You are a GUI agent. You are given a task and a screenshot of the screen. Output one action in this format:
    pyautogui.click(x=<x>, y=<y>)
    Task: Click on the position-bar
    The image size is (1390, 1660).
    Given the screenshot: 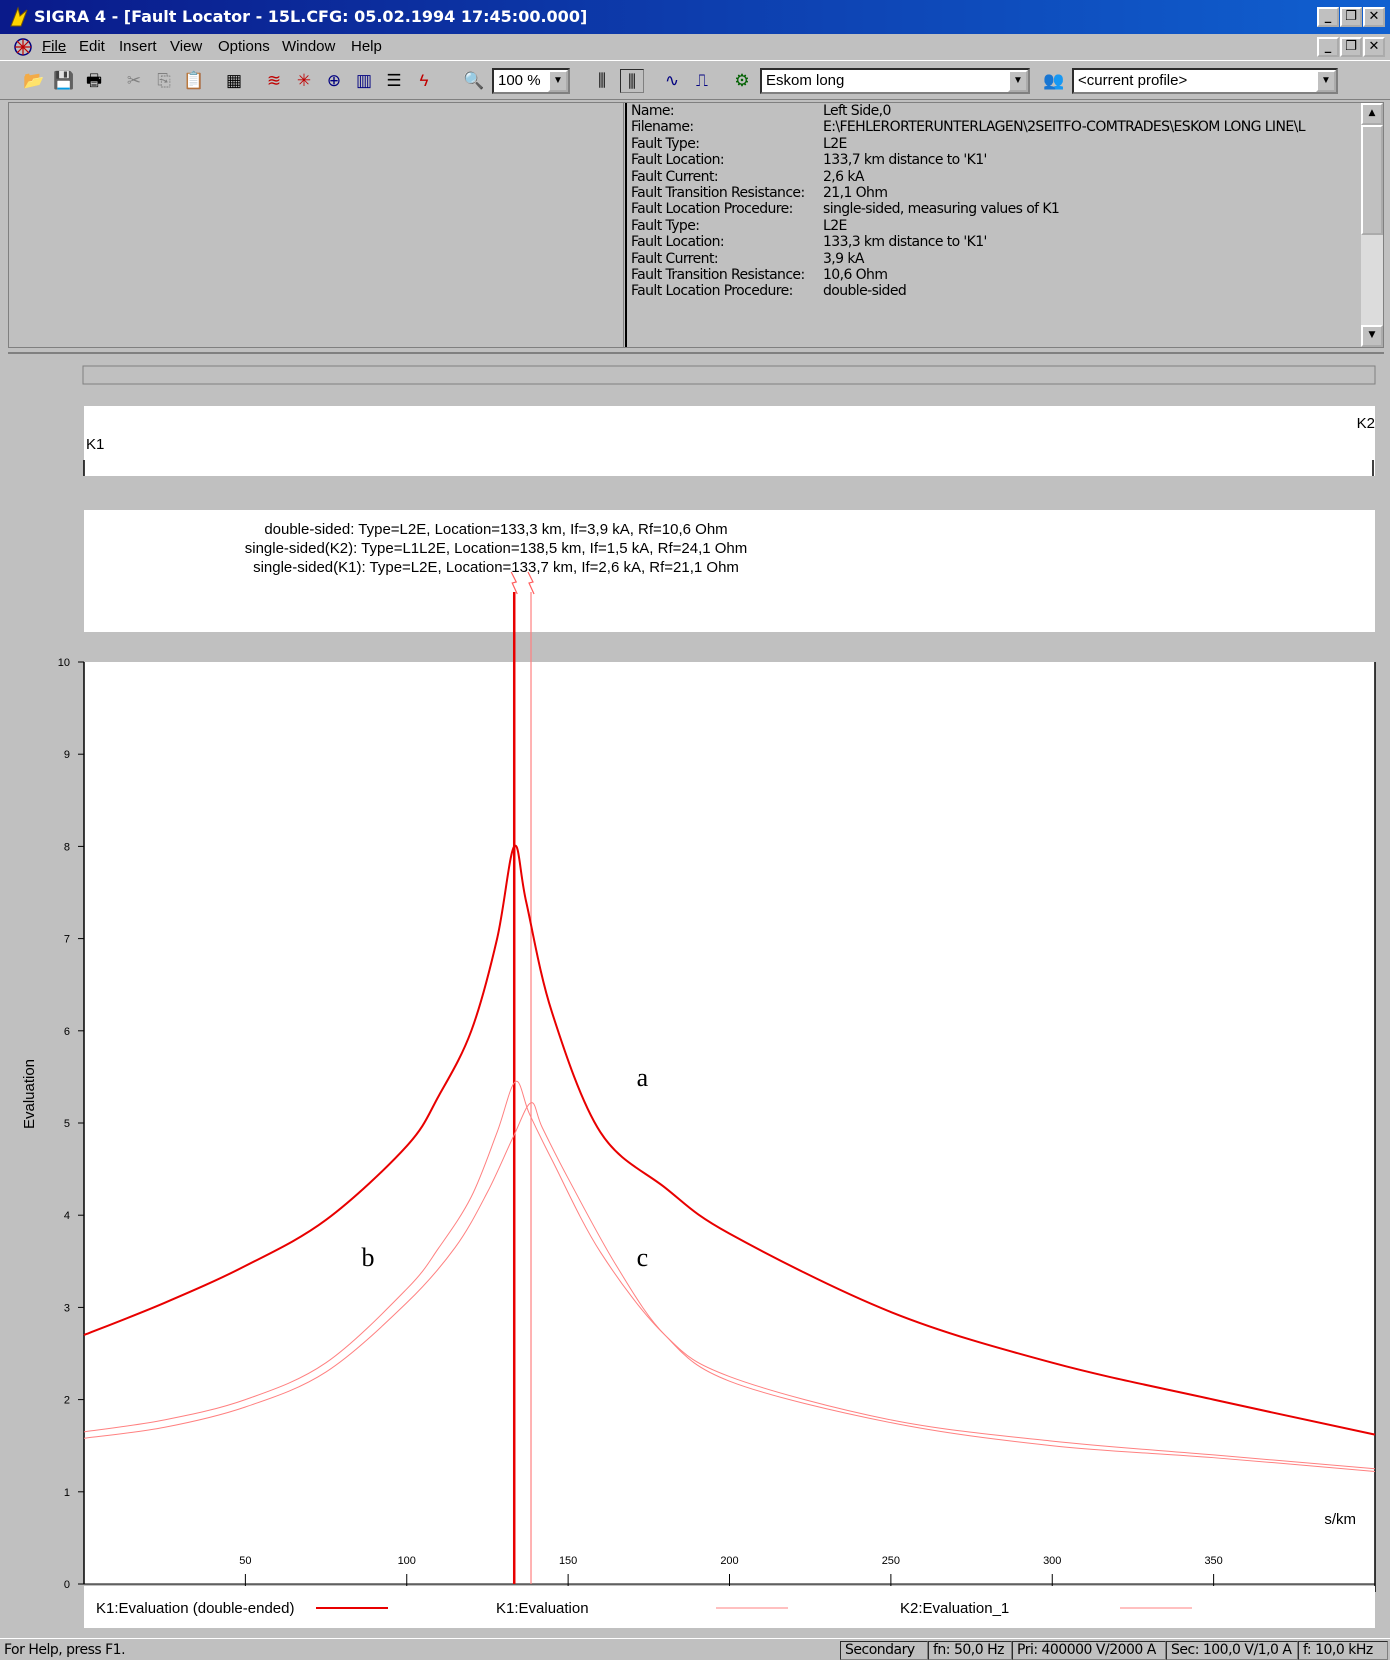 What is the action you would take?
    pyautogui.click(x=729, y=375)
    